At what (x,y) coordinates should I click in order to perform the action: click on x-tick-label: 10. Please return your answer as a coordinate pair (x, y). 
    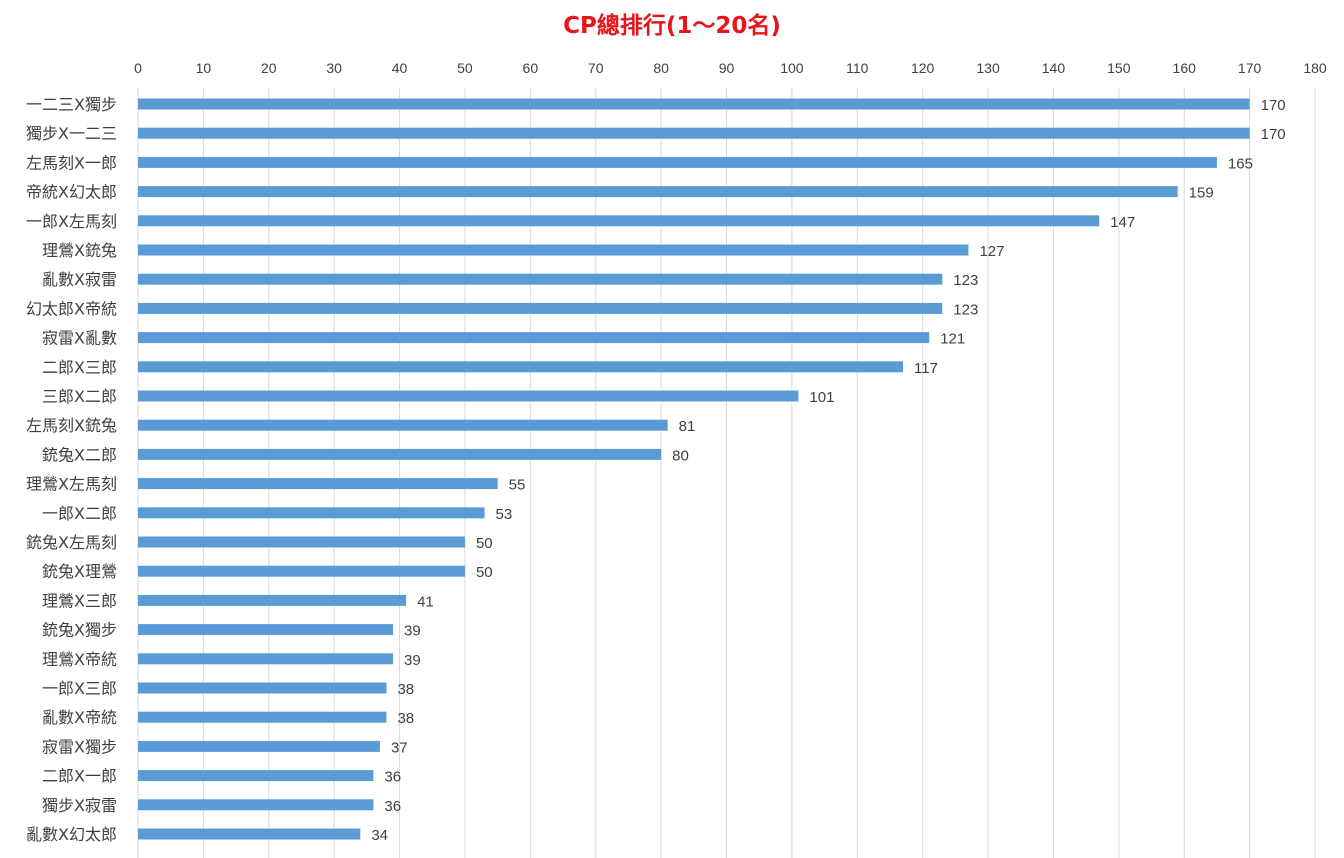
    Looking at the image, I should click on (204, 68).